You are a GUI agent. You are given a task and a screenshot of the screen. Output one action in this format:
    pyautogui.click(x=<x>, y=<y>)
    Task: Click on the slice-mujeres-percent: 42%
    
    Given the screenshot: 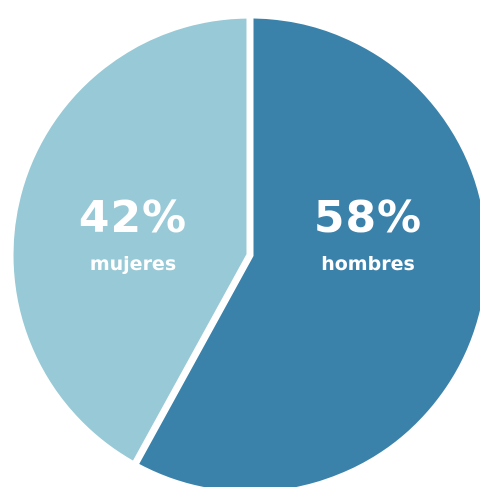 What is the action you would take?
    pyautogui.click(x=133, y=217)
    